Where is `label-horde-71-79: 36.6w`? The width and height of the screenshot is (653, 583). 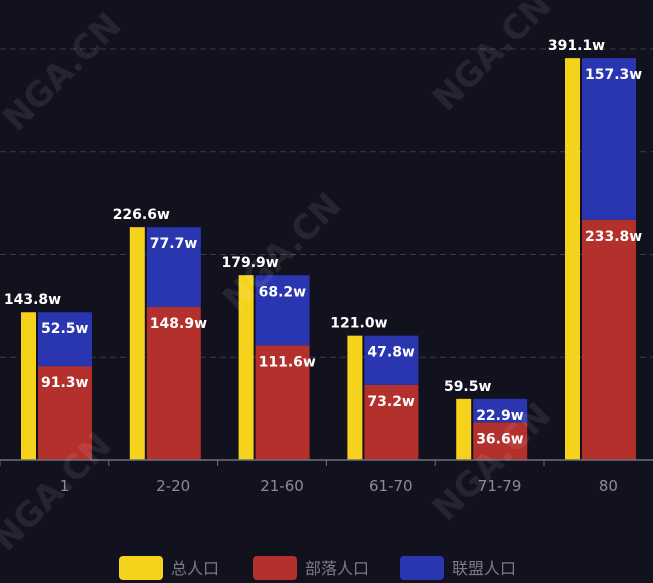
label-horde-71-79: 36.6w is located at coordinates (500, 439).